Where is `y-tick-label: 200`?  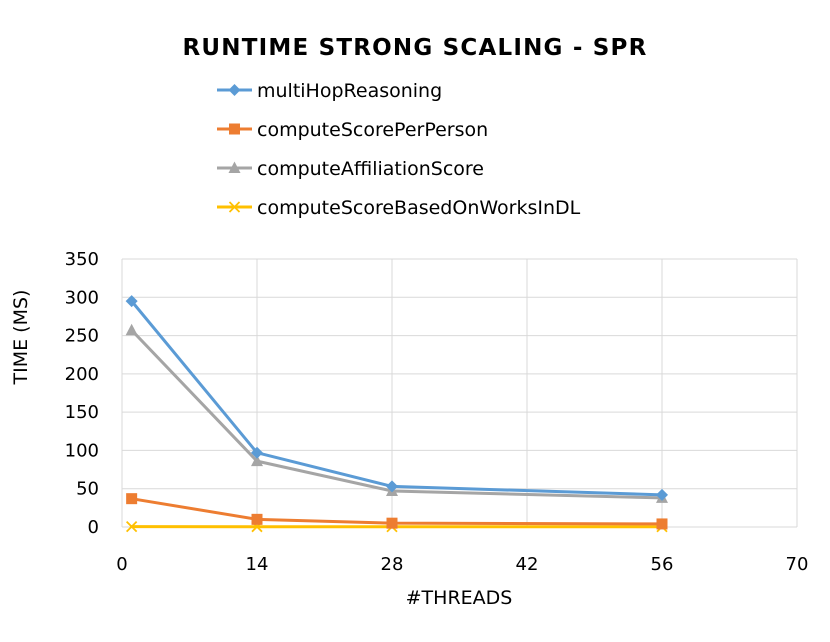
y-tick-label: 200 is located at coordinates (82, 374).